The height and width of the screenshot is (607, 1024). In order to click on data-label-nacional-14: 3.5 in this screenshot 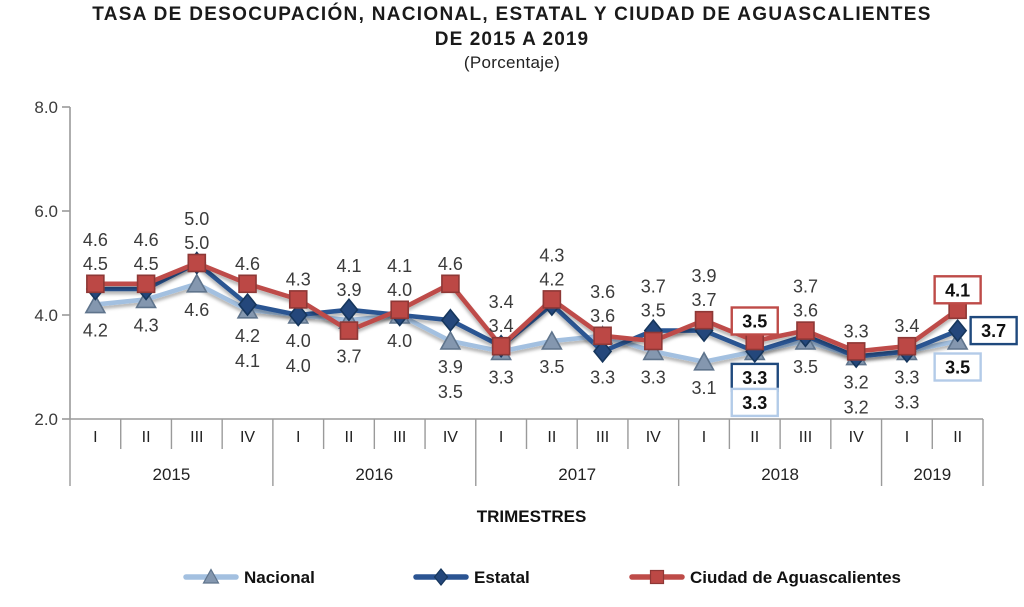, I will do `click(805, 367)`.